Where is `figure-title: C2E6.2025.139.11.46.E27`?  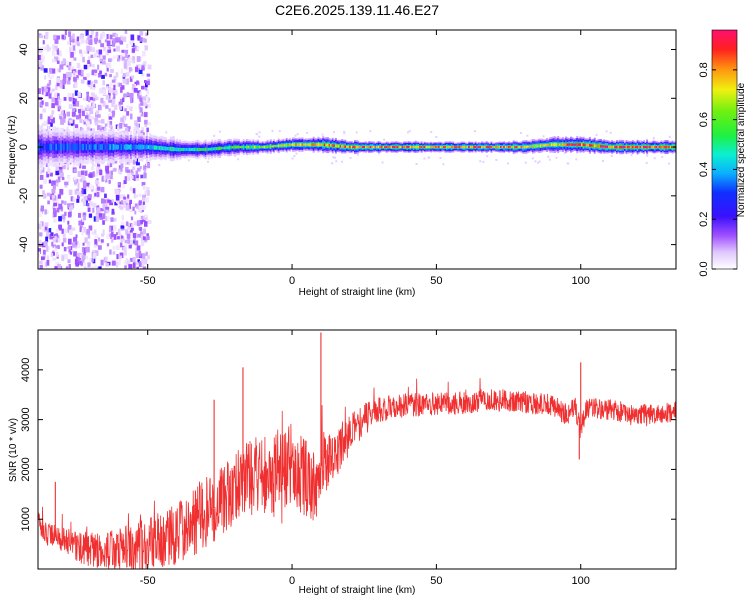
figure-title: C2E6.2025.139.11.46.E27 is located at coordinates (357, 10).